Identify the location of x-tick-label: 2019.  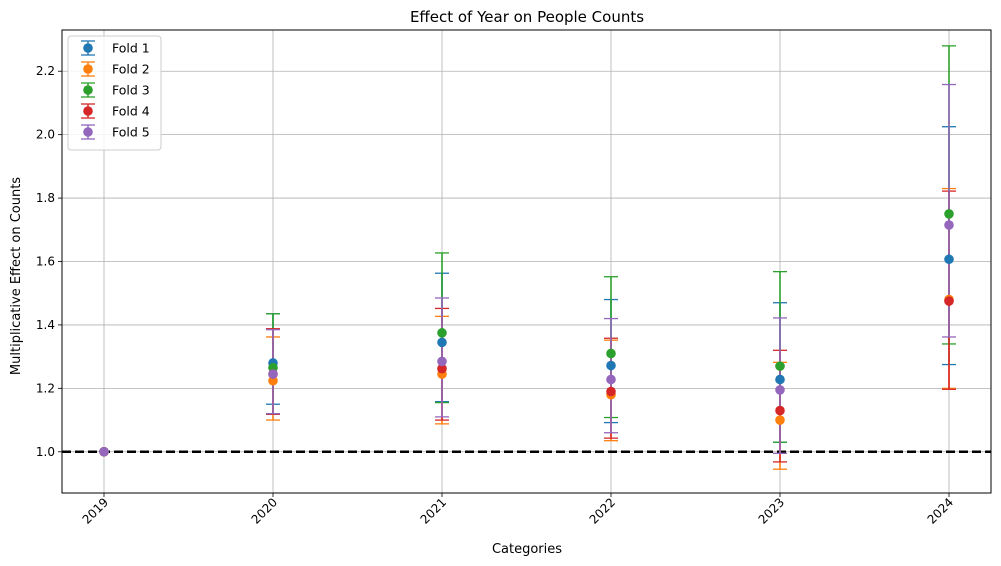
(95, 510).